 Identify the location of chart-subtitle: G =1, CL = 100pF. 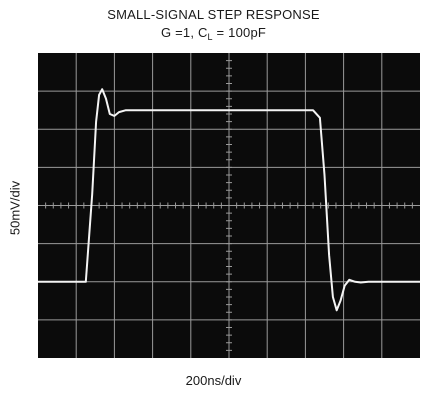
(213, 33).